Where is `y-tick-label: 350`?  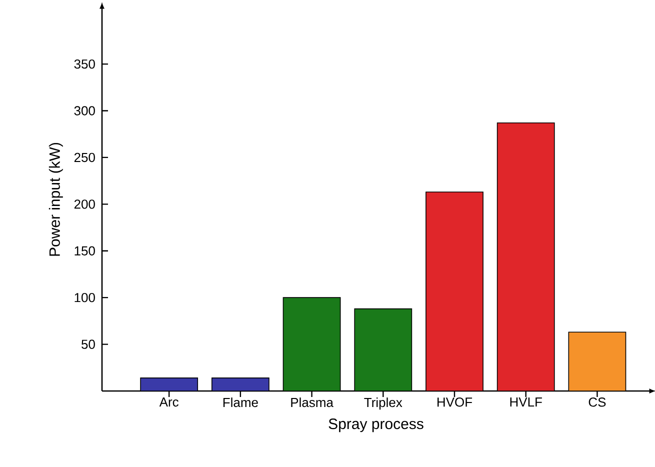
y-tick-label: 350 is located at coordinates (84, 64).